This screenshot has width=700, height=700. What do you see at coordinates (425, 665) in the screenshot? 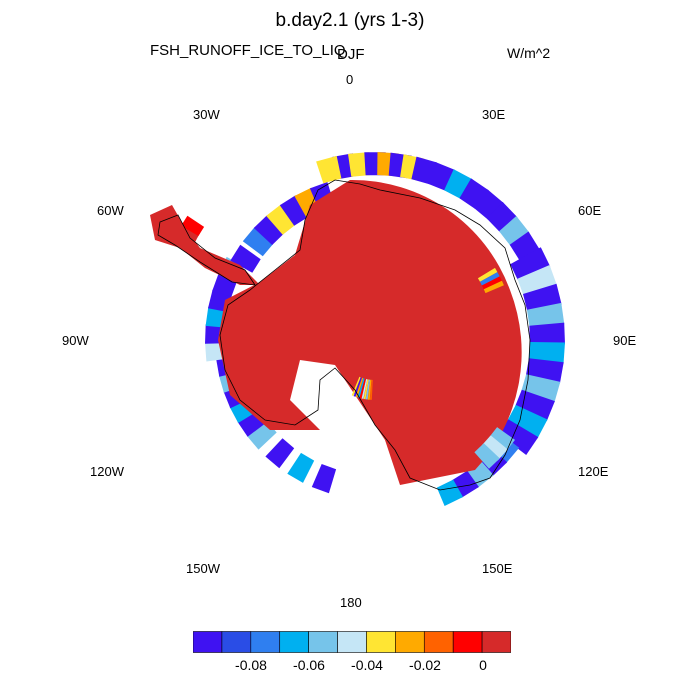
I see `colorbar-label-4: -0.02` at bounding box center [425, 665].